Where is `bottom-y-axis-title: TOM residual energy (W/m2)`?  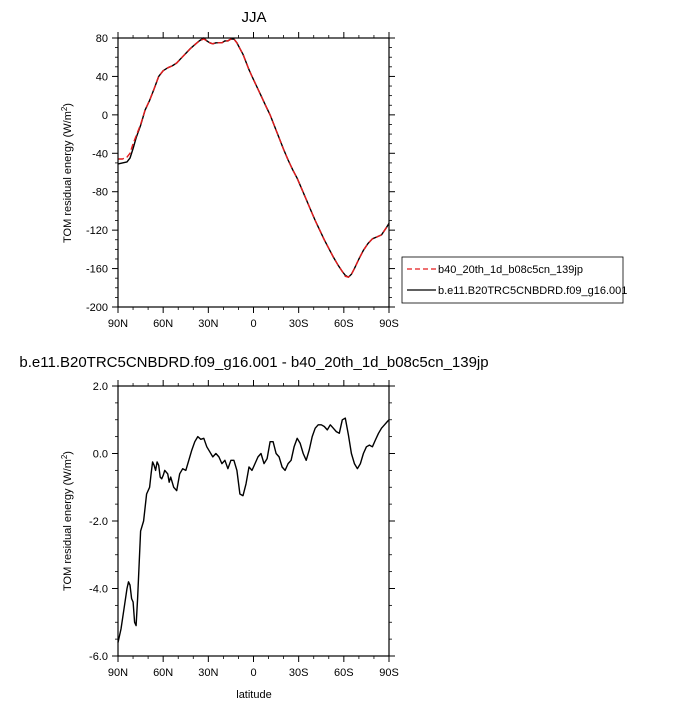 bottom-y-axis-title: TOM residual energy (W/m2) is located at coordinates (67, 521).